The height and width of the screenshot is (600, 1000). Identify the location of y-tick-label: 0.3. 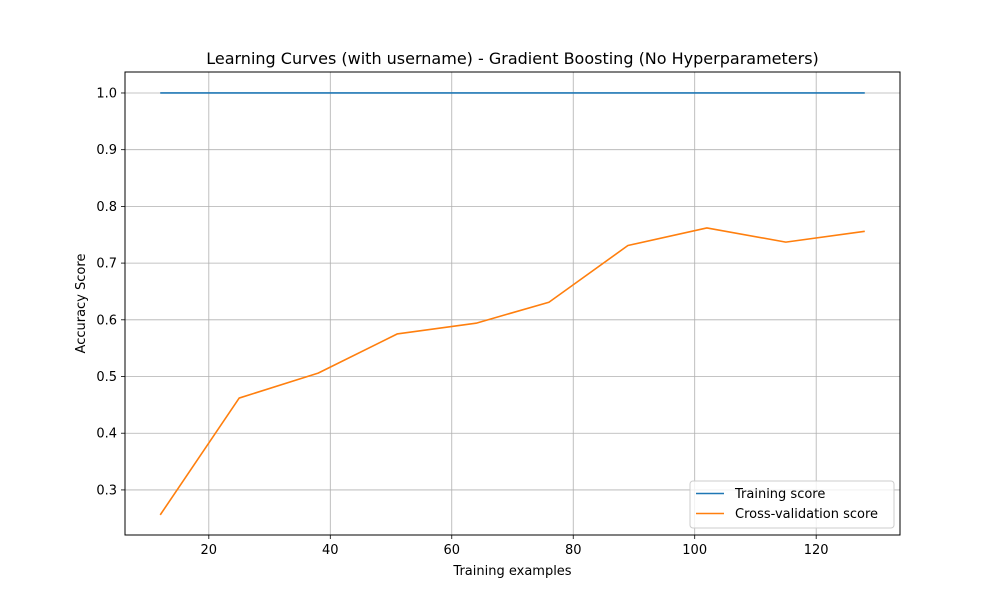
(106, 490).